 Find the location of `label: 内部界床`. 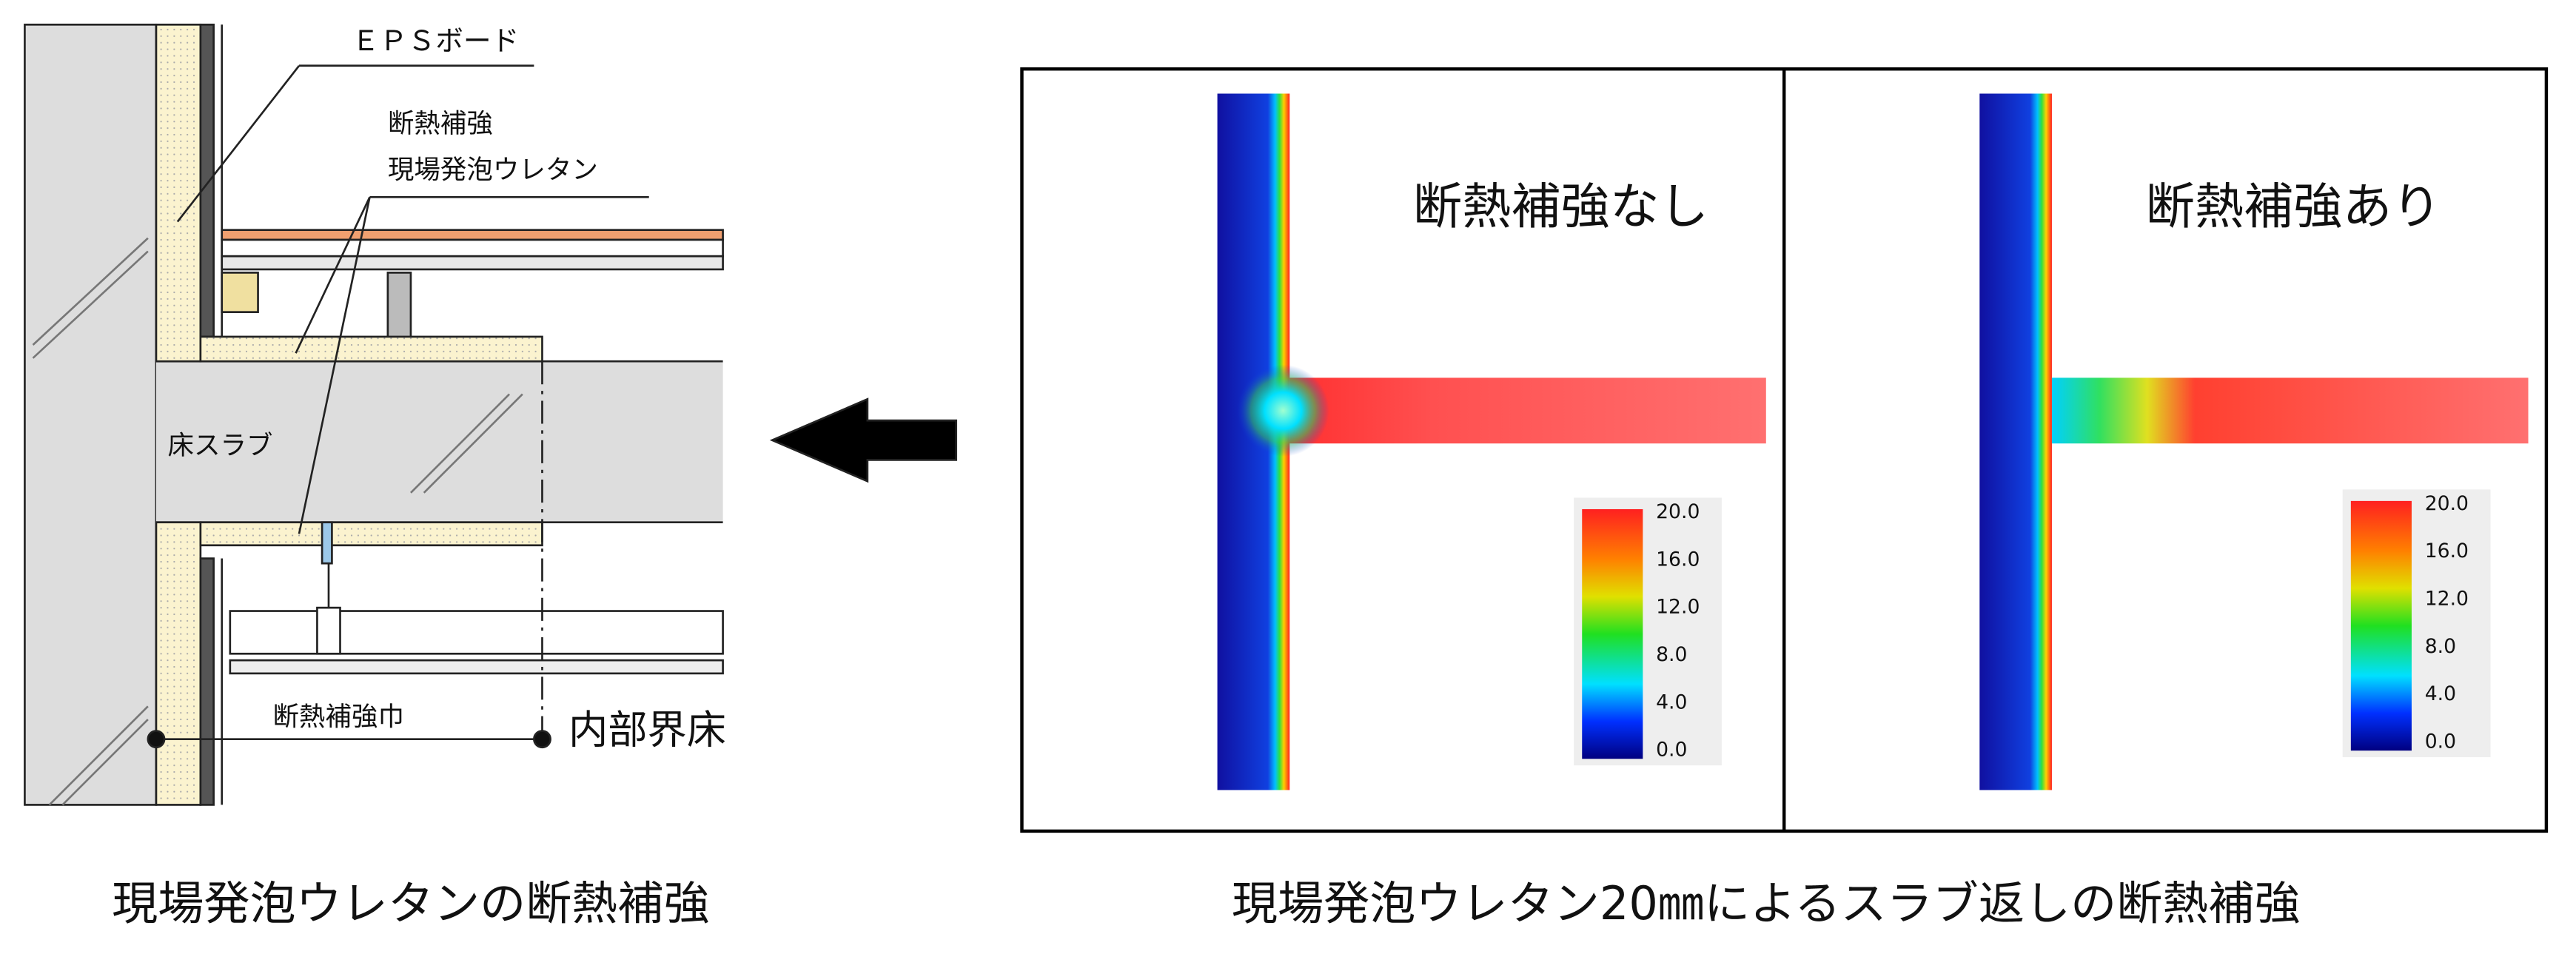

label: 内部界床 is located at coordinates (647, 730).